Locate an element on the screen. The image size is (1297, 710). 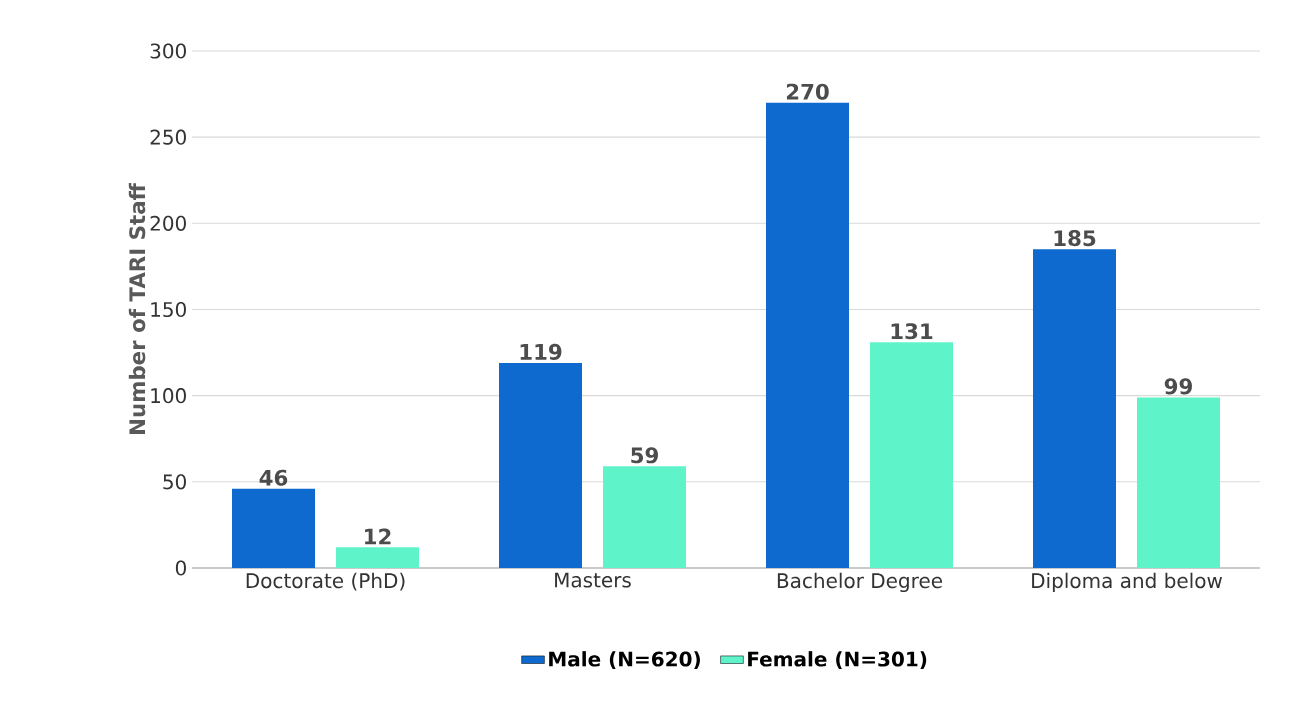
y-tick-label: 150 is located at coordinates (168, 309).